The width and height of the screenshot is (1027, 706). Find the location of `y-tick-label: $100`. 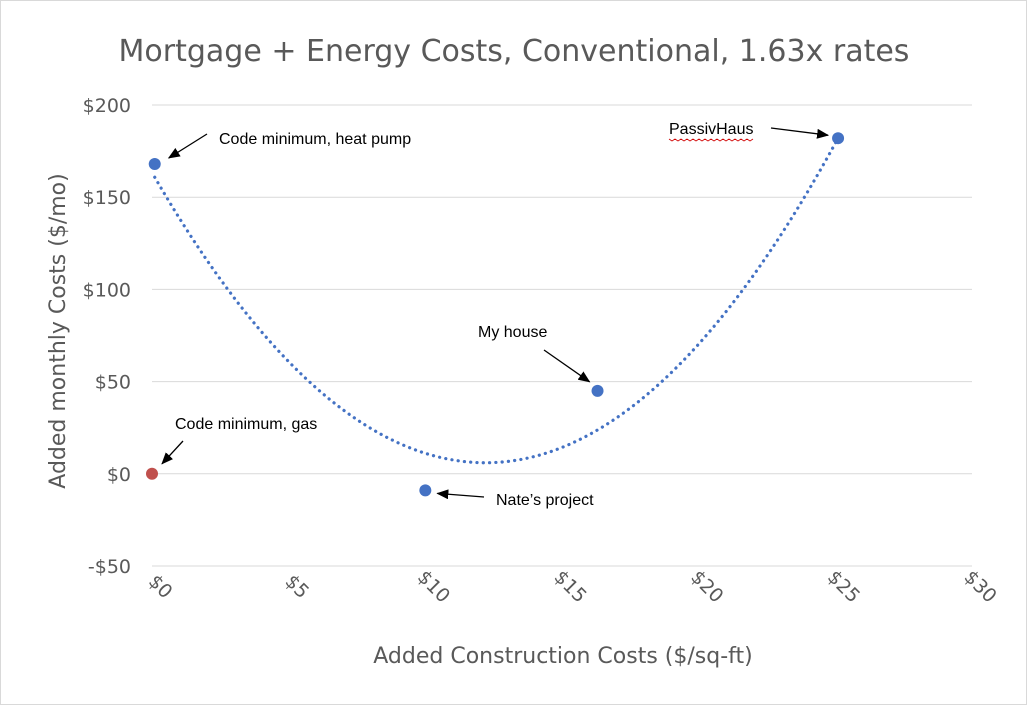

y-tick-label: $100 is located at coordinates (107, 290).